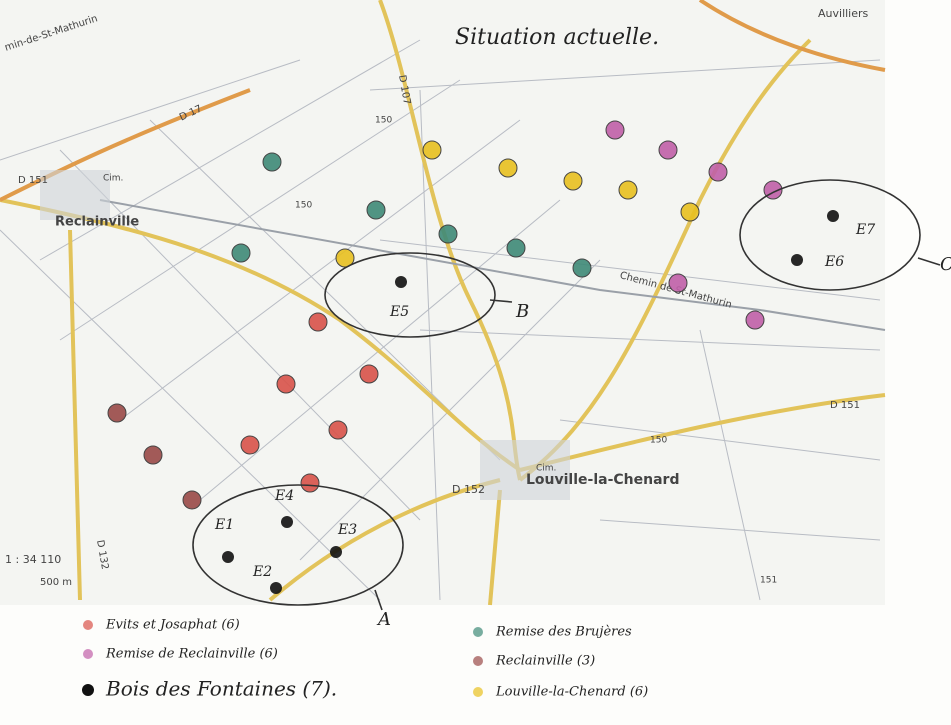  I want to click on site-marker: E6, so click(834, 262).